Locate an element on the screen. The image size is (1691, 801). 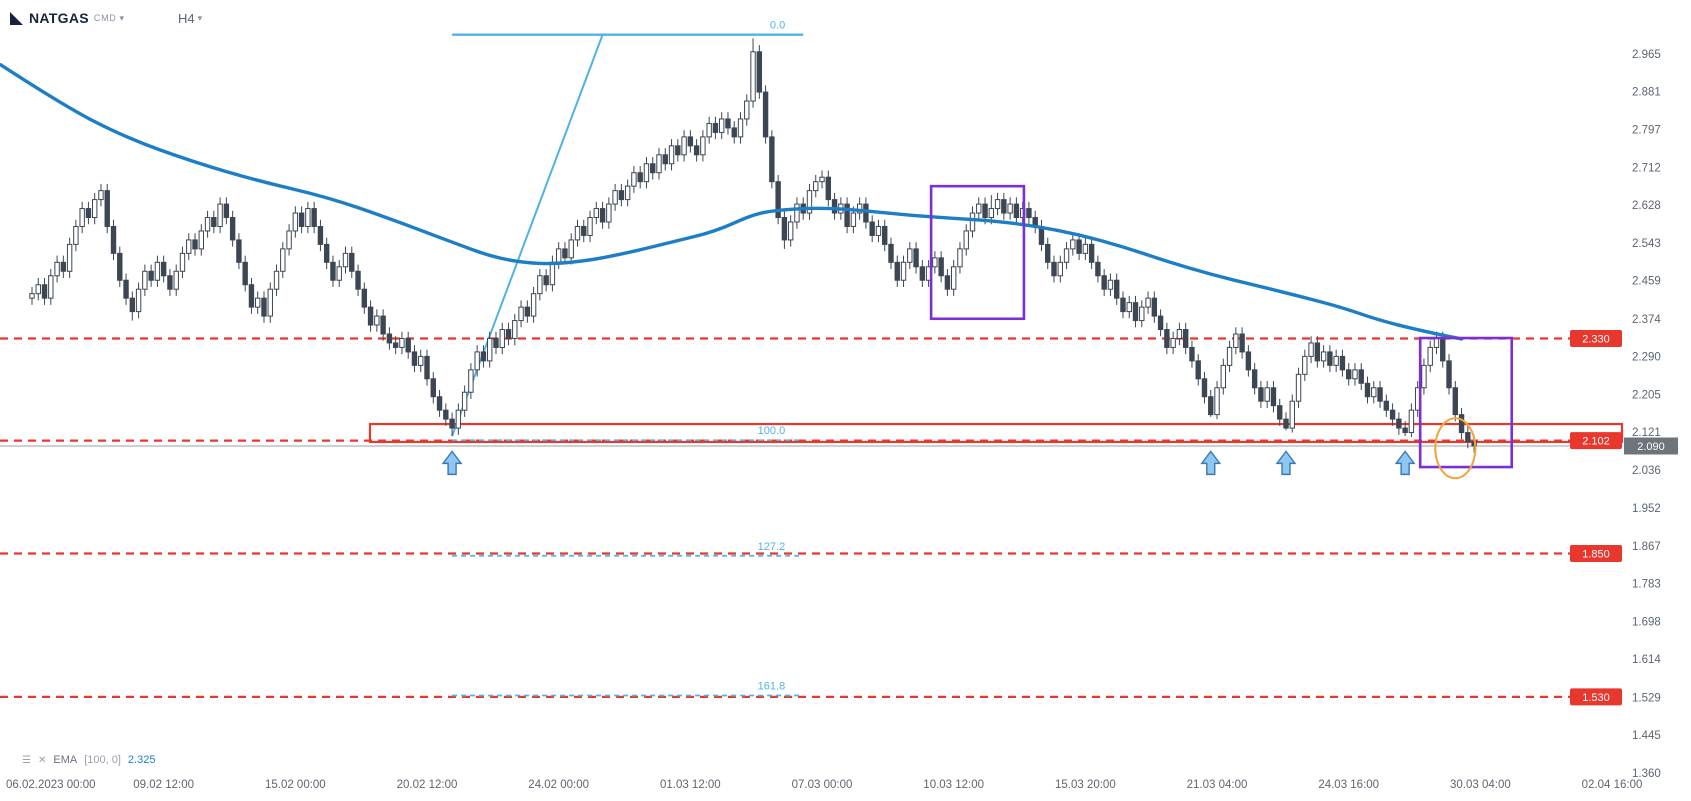
svg-text: 1.529 is located at coordinates (1646, 698).